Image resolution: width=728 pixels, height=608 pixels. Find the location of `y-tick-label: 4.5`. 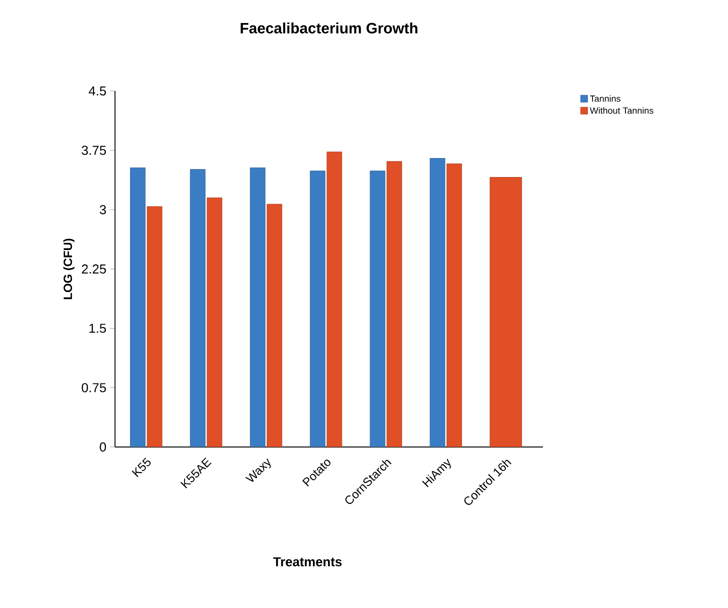

y-tick-label: 4.5 is located at coordinates (97, 91).